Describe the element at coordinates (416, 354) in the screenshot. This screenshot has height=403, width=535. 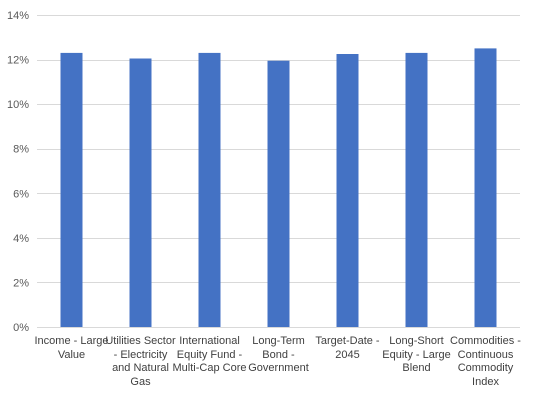
I see `x-category-label: Long-Short Equity - Large Blend` at that location.